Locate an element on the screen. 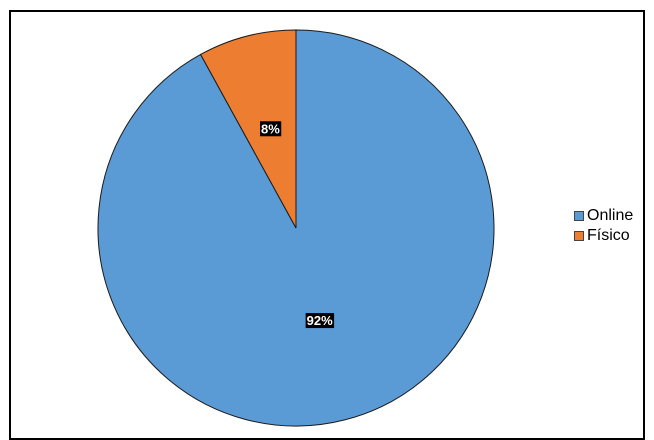  legend-item-fisico: Físico is located at coordinates (603, 236).